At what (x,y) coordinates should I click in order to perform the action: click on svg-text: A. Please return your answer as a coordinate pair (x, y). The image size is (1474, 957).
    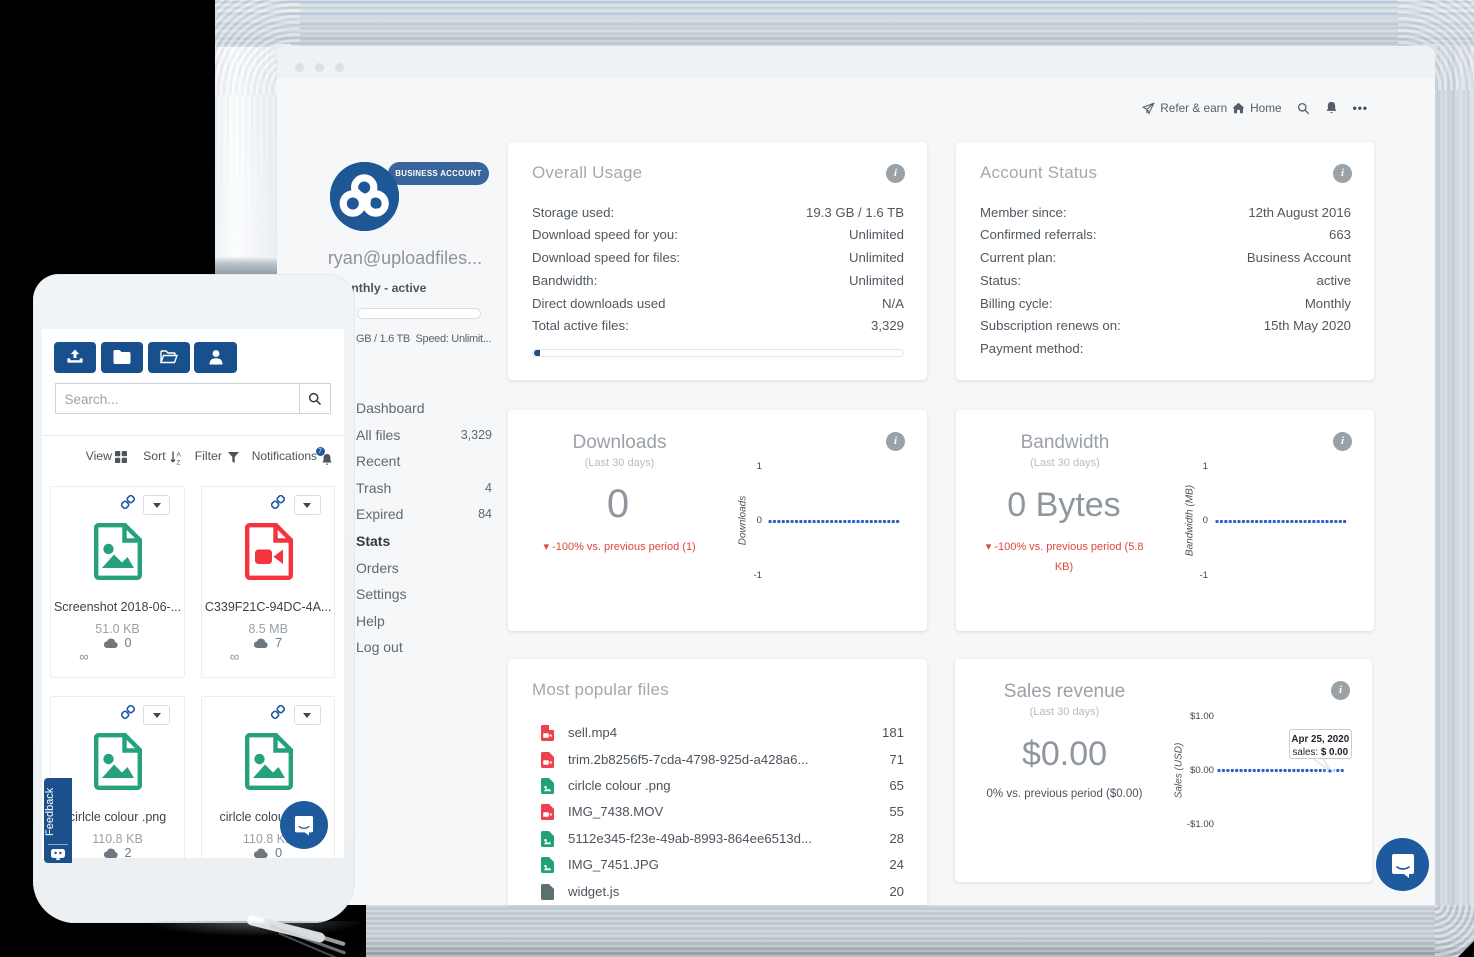
    Looking at the image, I should click on (179, 455).